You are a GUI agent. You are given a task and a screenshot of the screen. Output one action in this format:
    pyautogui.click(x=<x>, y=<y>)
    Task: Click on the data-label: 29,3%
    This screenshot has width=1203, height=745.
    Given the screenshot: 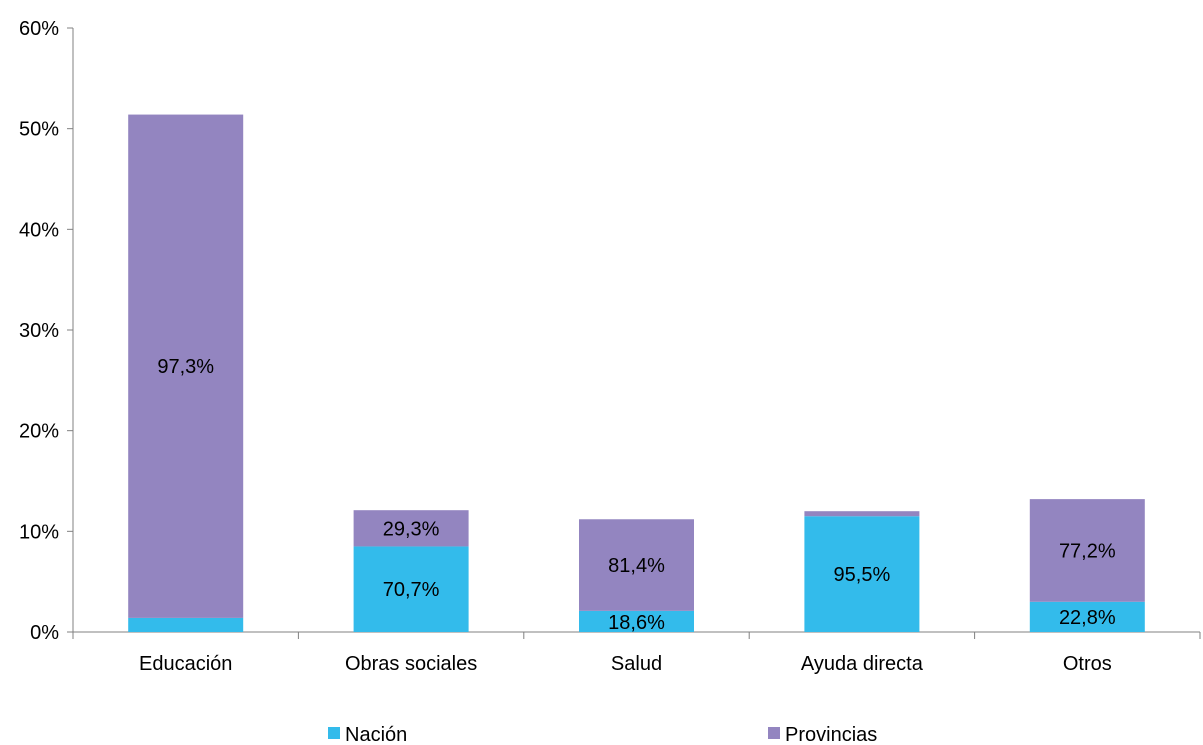 What is the action you would take?
    pyautogui.click(x=411, y=529)
    